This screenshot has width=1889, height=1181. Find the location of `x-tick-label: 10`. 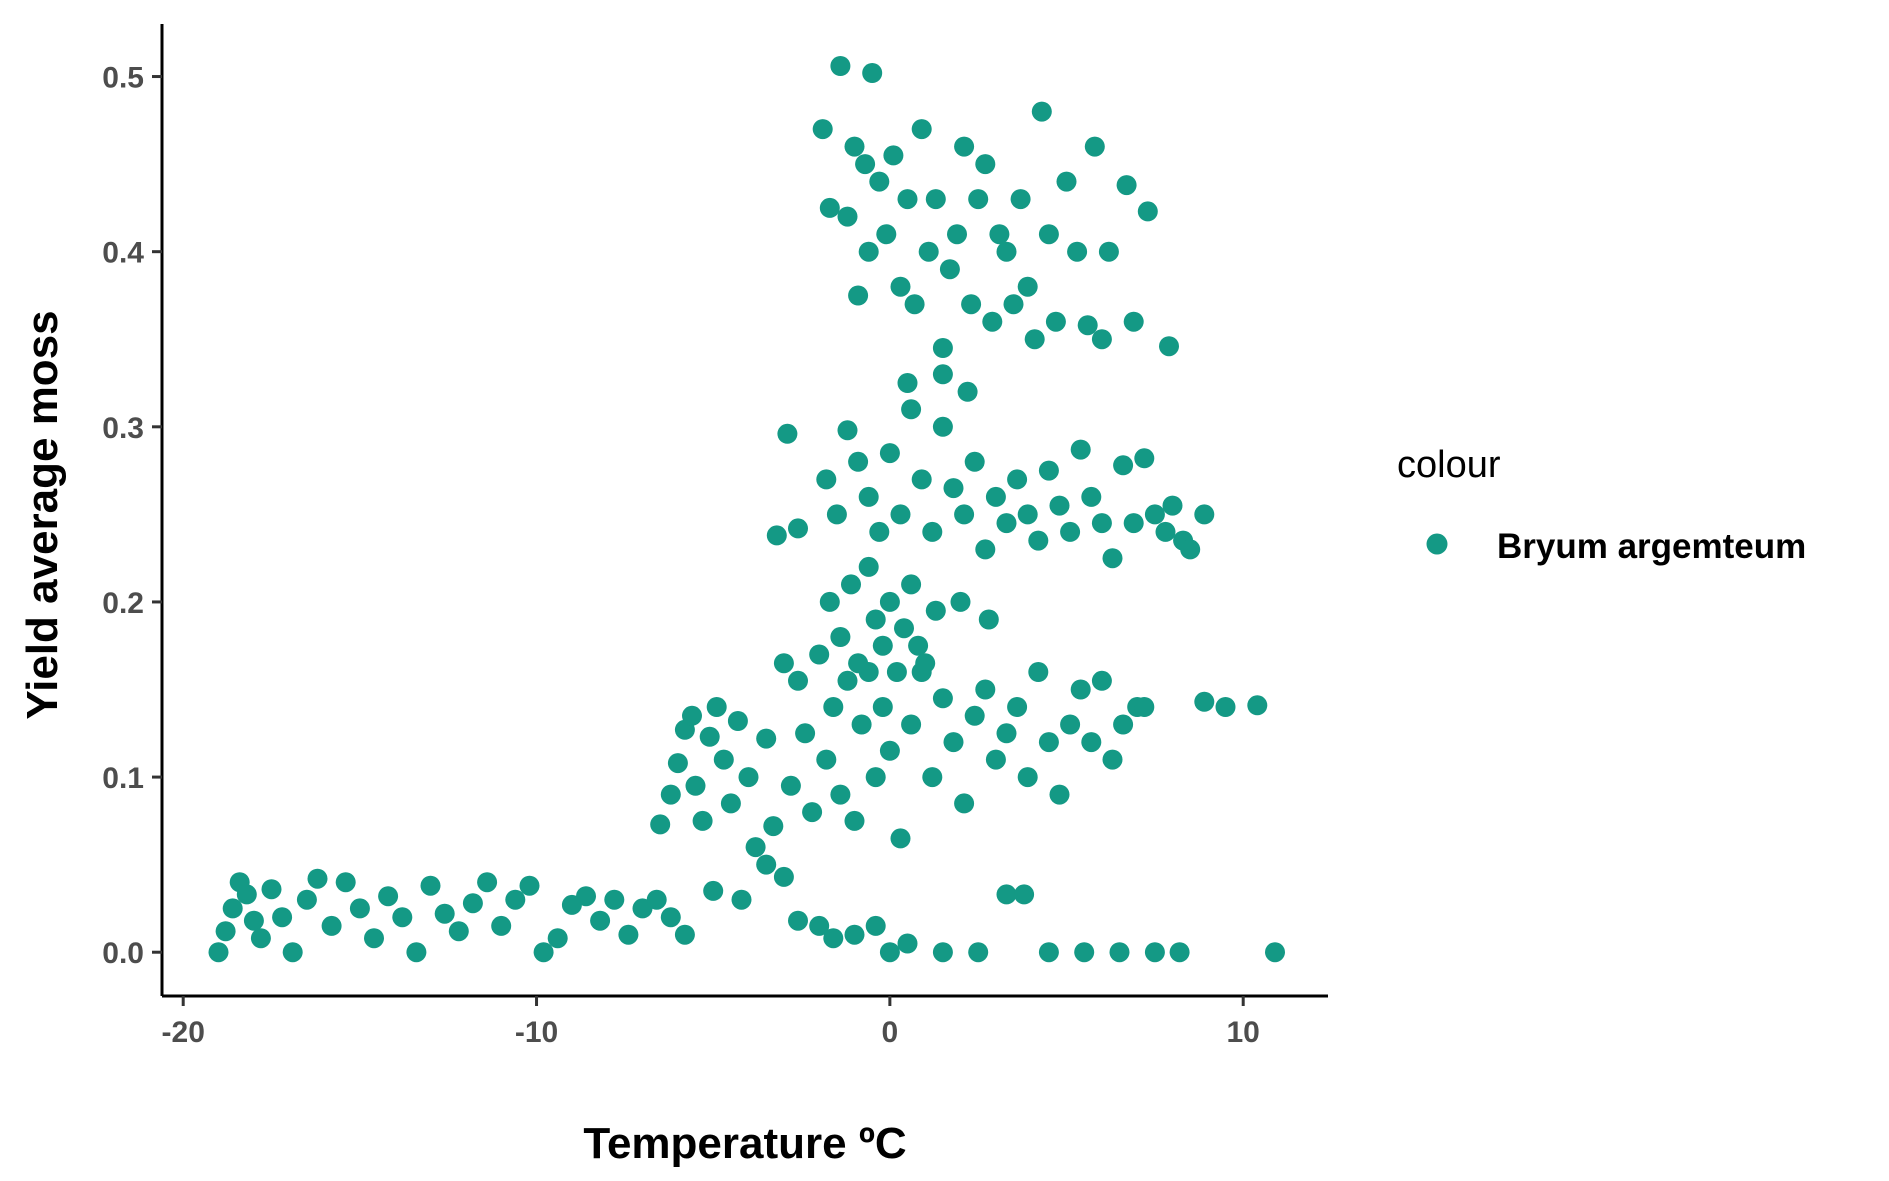

x-tick-label: 10 is located at coordinates (1243, 1032).